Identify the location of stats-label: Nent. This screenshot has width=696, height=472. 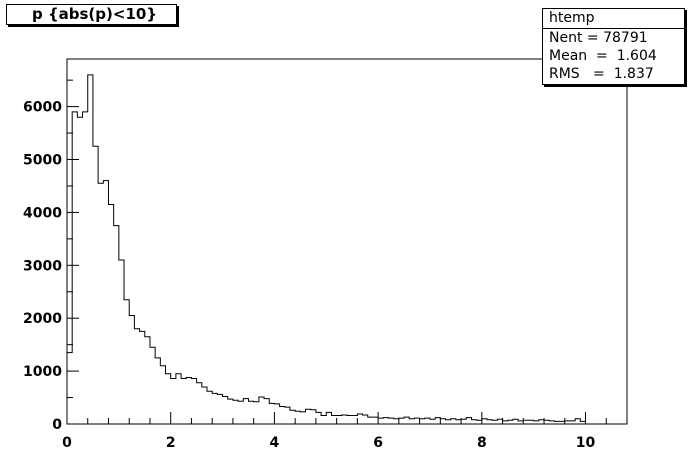
(566, 38).